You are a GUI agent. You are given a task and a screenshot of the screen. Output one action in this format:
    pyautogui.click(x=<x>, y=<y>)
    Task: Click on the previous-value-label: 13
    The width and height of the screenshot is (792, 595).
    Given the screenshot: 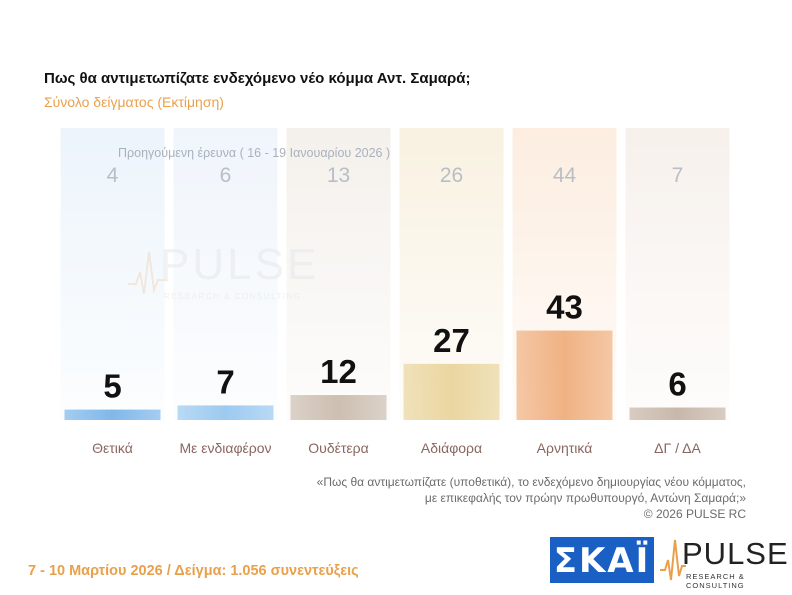 What is the action you would take?
    pyautogui.click(x=338, y=175)
    